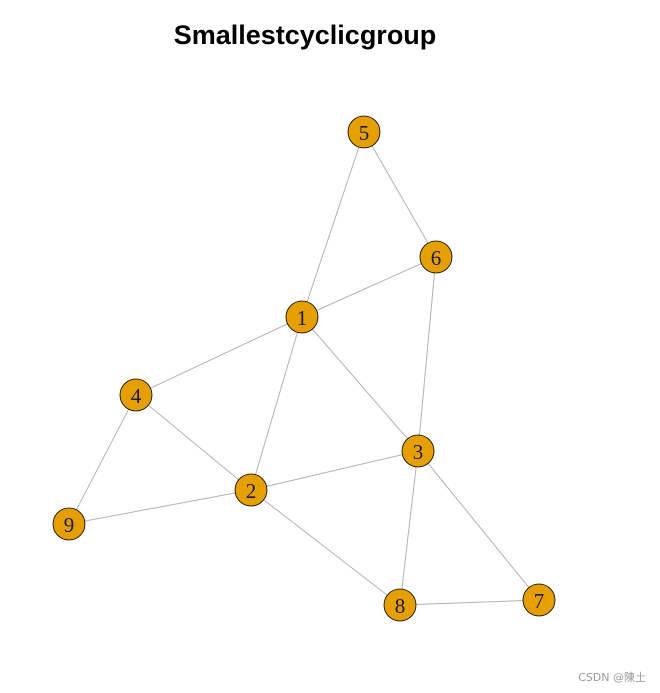 Image resolution: width=660 pixels, height=693 pixels. I want to click on node-label: 4, so click(136, 396).